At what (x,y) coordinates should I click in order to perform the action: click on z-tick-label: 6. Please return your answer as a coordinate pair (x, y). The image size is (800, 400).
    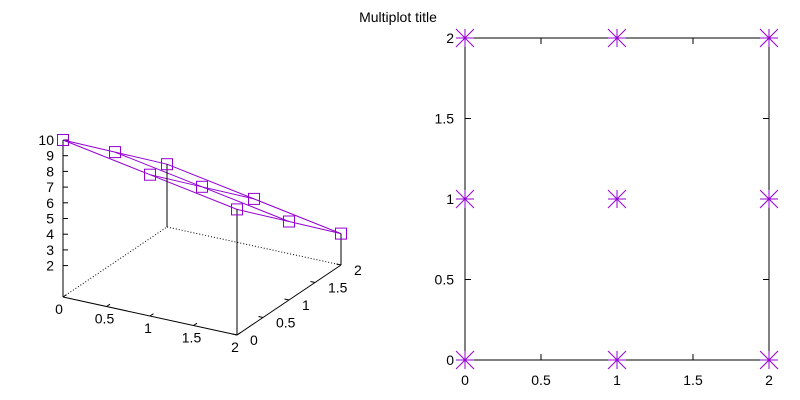
    Looking at the image, I should click on (50, 203).